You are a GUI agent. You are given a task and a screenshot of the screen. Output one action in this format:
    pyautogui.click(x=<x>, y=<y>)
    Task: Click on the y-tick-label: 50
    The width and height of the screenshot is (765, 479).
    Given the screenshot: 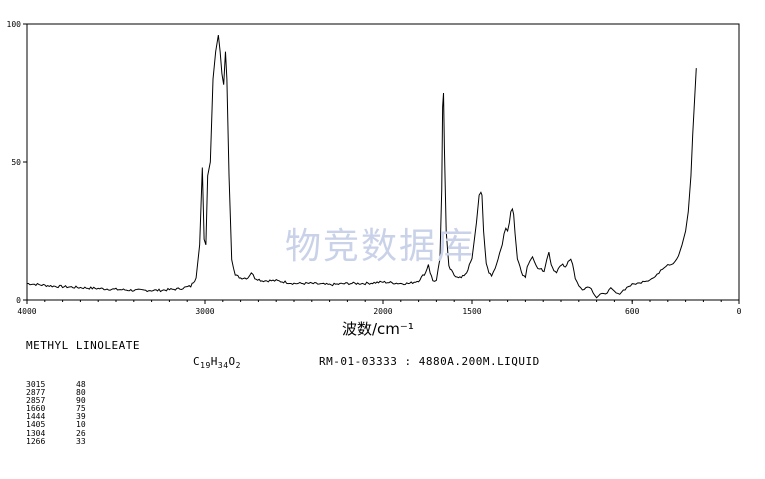 What is the action you would take?
    pyautogui.click(x=16, y=162)
    